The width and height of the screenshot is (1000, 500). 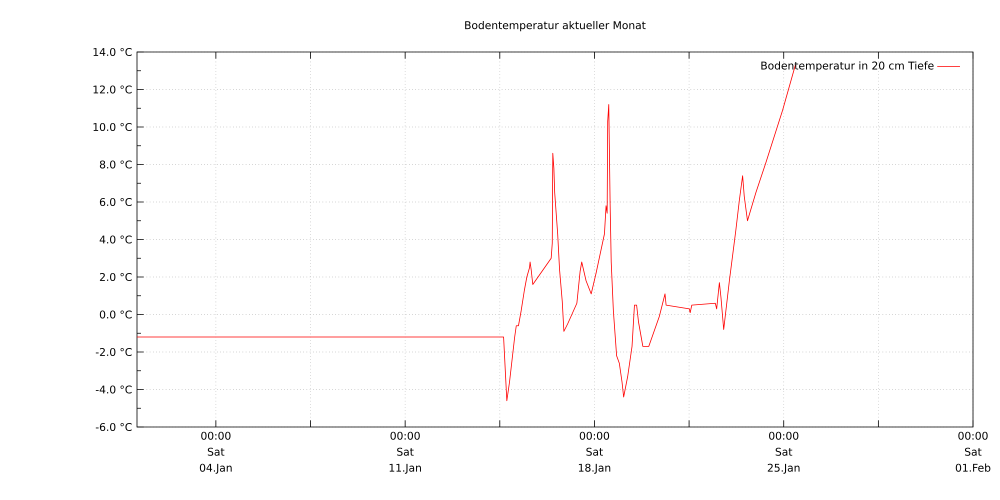 I want to click on y-tick-label: 10.0 °C, so click(x=113, y=127).